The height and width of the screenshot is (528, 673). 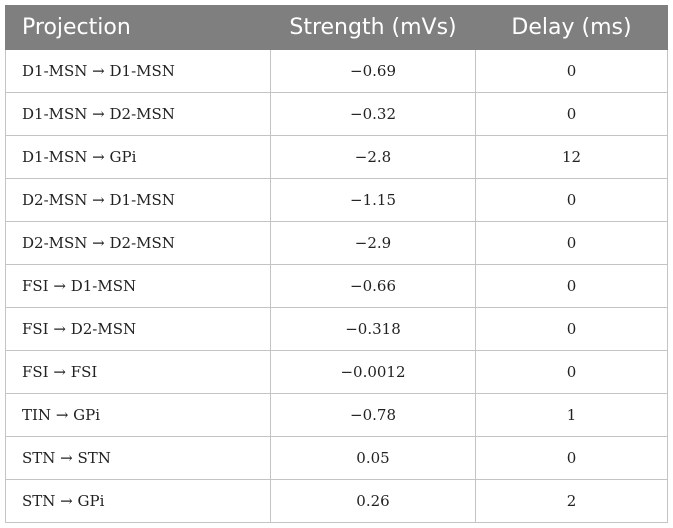 I want to click on cell-strength: −0.66, so click(x=373, y=286).